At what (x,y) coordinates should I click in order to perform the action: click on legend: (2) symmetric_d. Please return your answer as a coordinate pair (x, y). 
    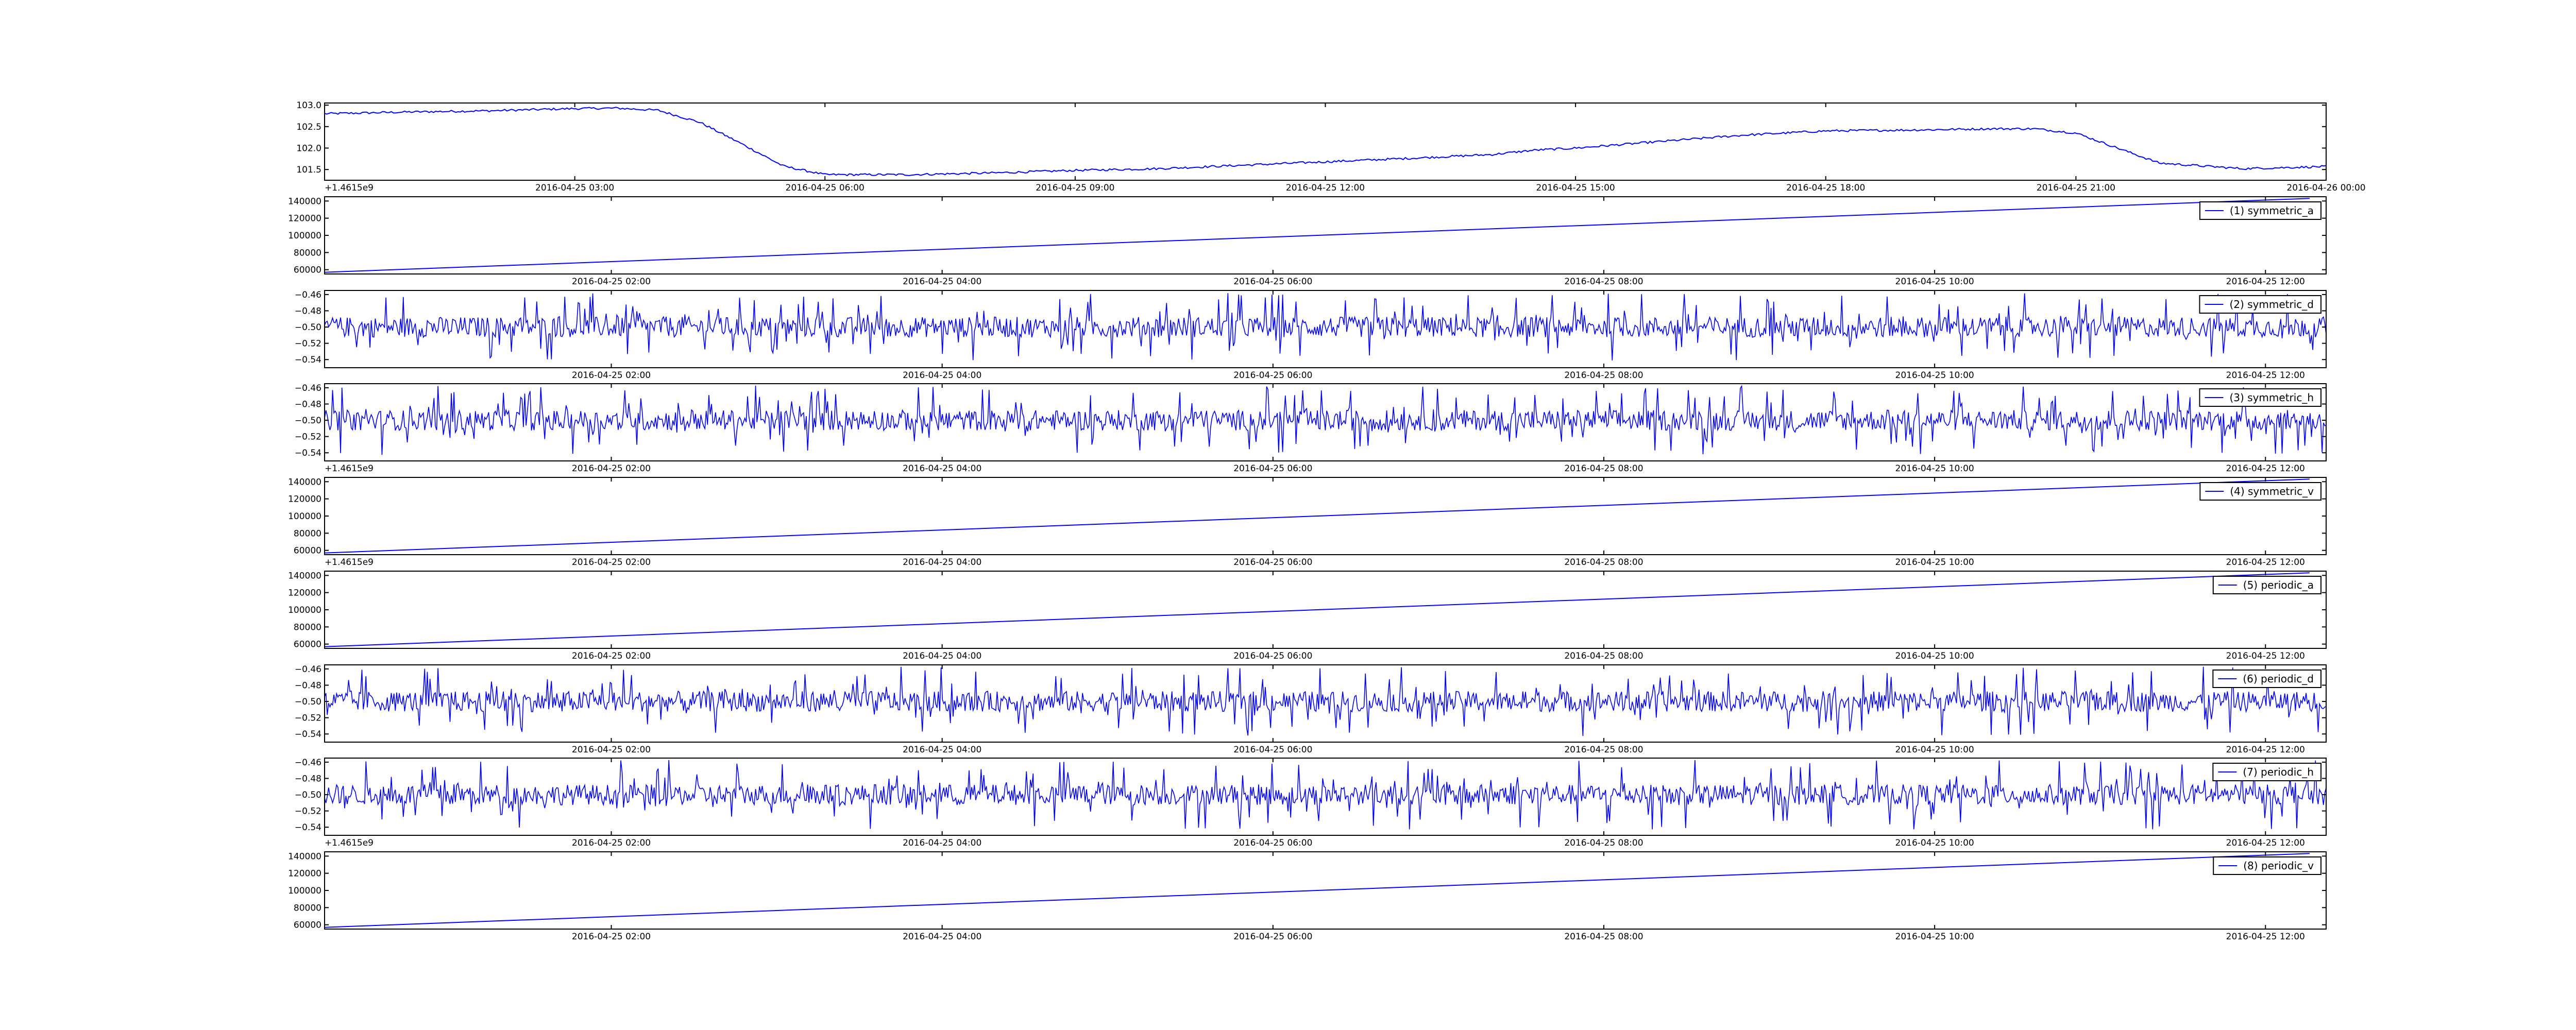
    Looking at the image, I should click on (2260, 304).